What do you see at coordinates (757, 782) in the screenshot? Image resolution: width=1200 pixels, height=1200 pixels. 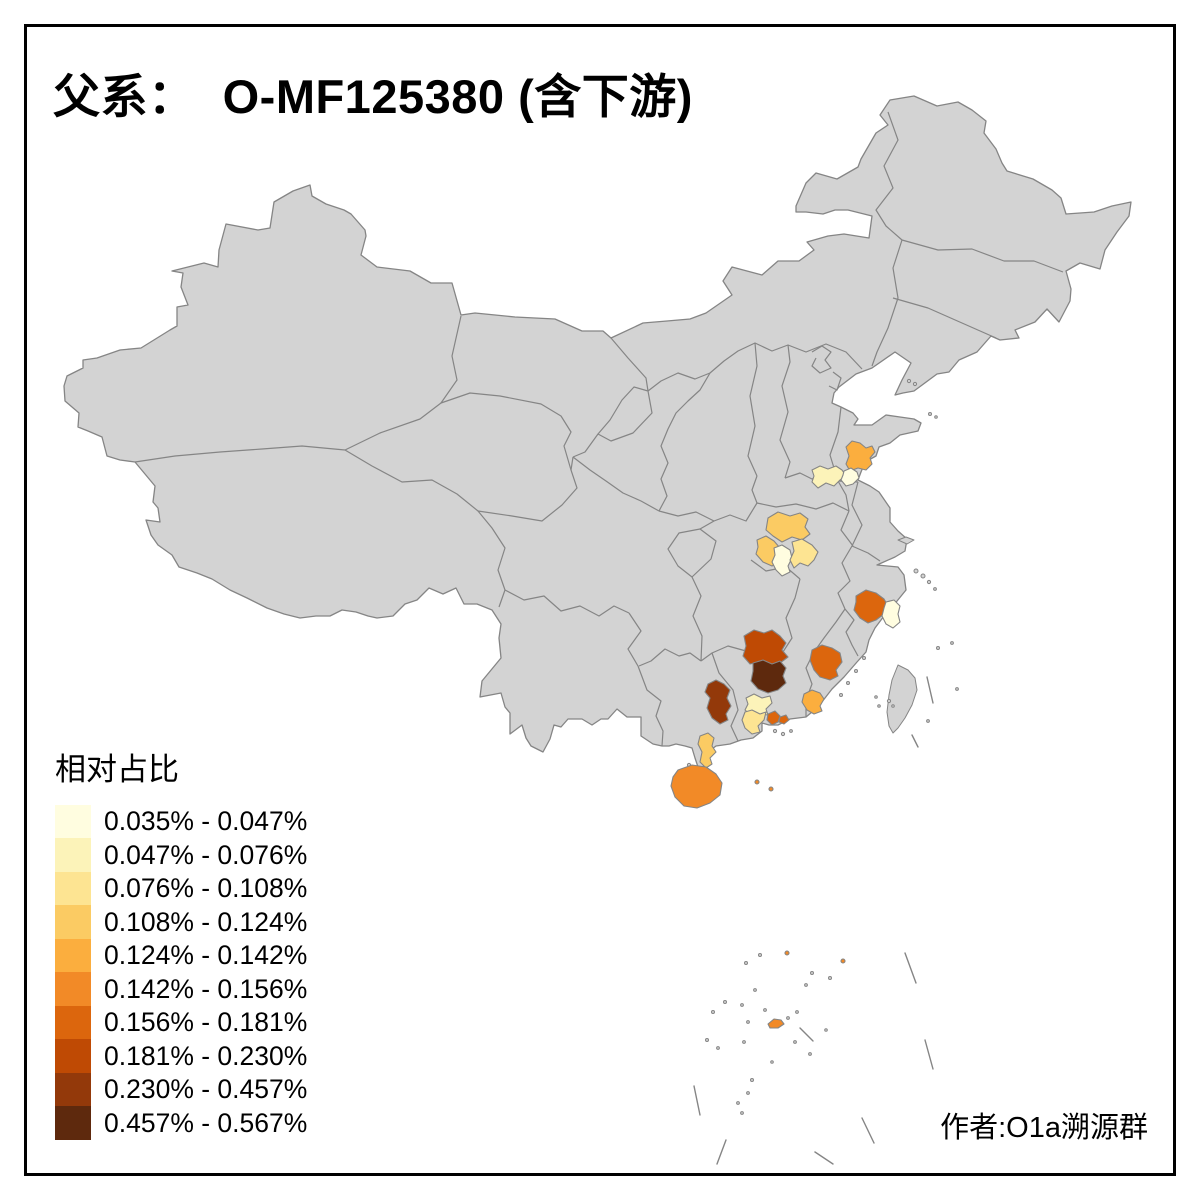 I see `region-islet-a` at bounding box center [757, 782].